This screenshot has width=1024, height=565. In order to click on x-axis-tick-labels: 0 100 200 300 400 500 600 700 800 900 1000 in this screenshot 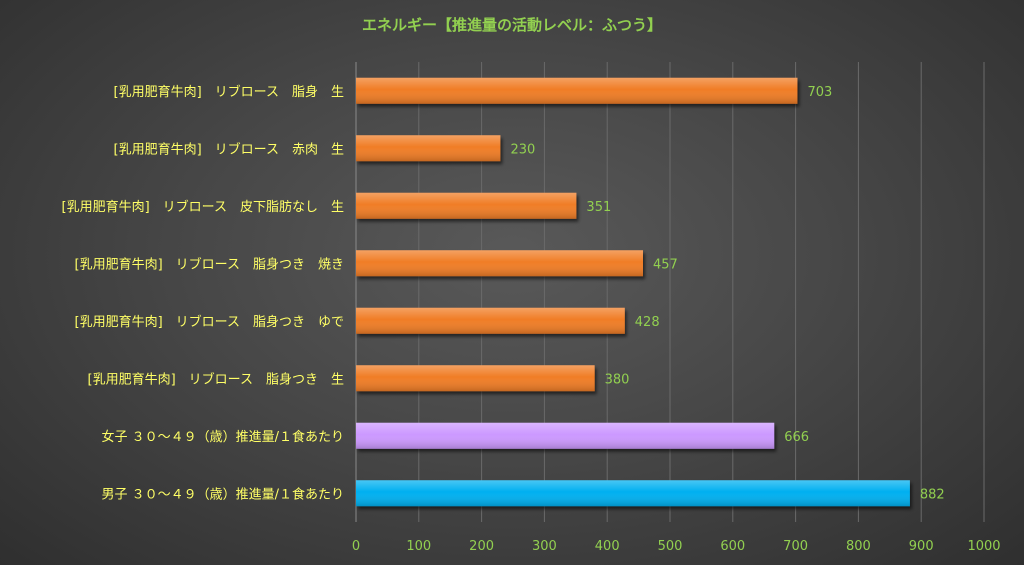, I will do `click(676, 546)`.